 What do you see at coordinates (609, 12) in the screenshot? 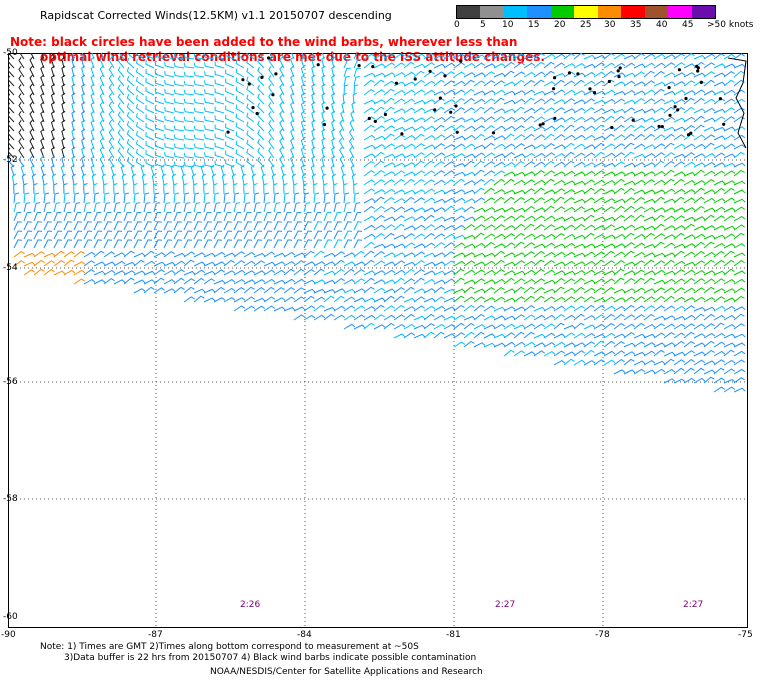
I see `colorbar-segment` at bounding box center [609, 12].